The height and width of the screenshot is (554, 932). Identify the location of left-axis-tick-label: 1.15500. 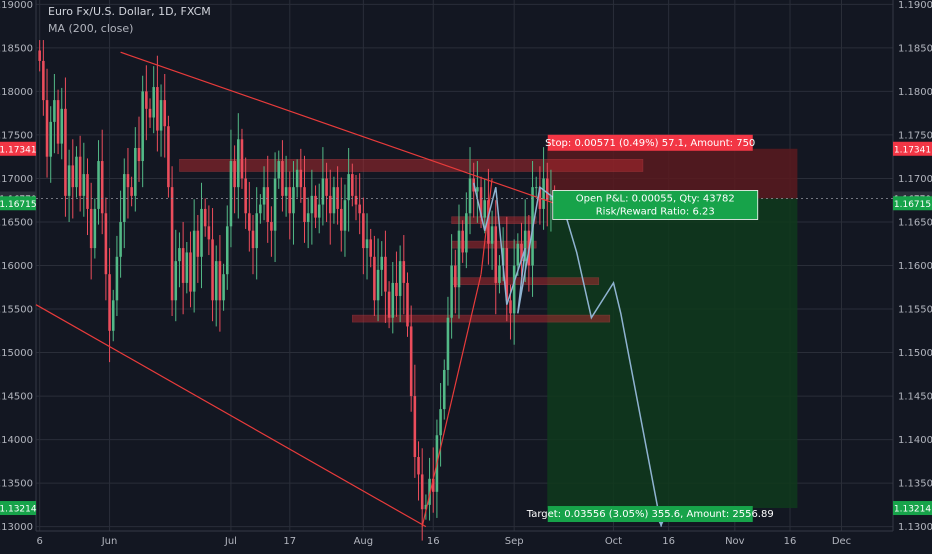
(16, 310).